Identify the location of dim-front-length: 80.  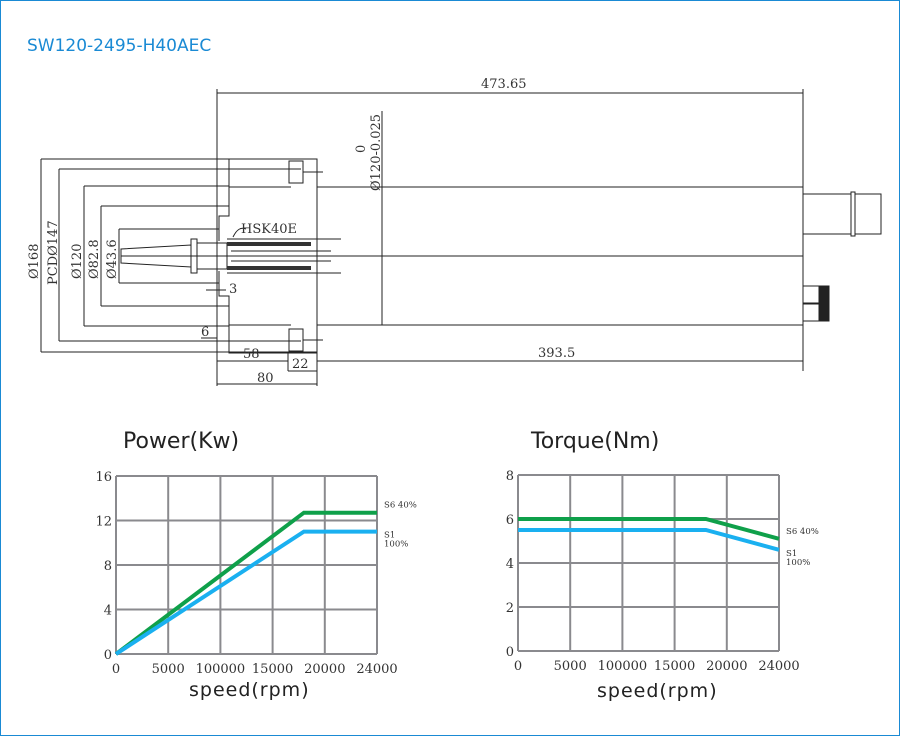
(265, 378).